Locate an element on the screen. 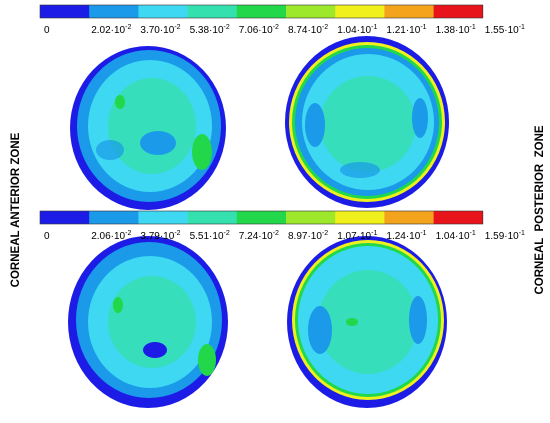 The height and width of the screenshot is (423, 550). label-mantissa: 1.21·10 is located at coordinates (403, 30).